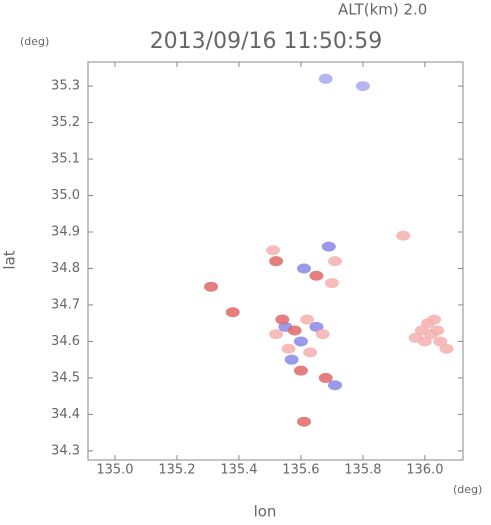 The width and height of the screenshot is (491, 525). I want to click on x-tick-label: 135.8, so click(362, 470).